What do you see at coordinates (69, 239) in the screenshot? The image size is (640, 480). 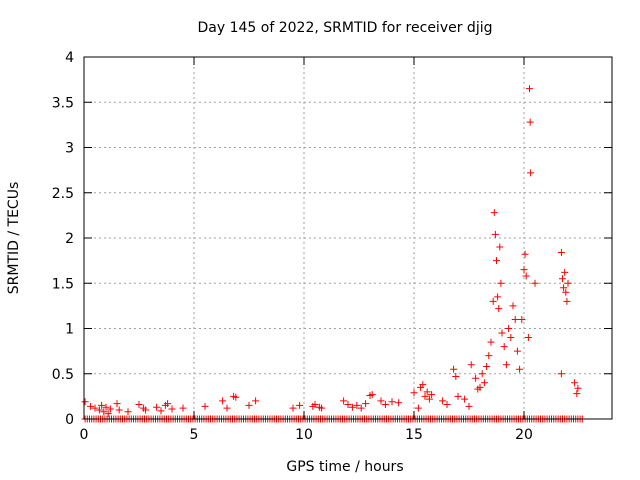 I see `y-tick-label: 2` at bounding box center [69, 239].